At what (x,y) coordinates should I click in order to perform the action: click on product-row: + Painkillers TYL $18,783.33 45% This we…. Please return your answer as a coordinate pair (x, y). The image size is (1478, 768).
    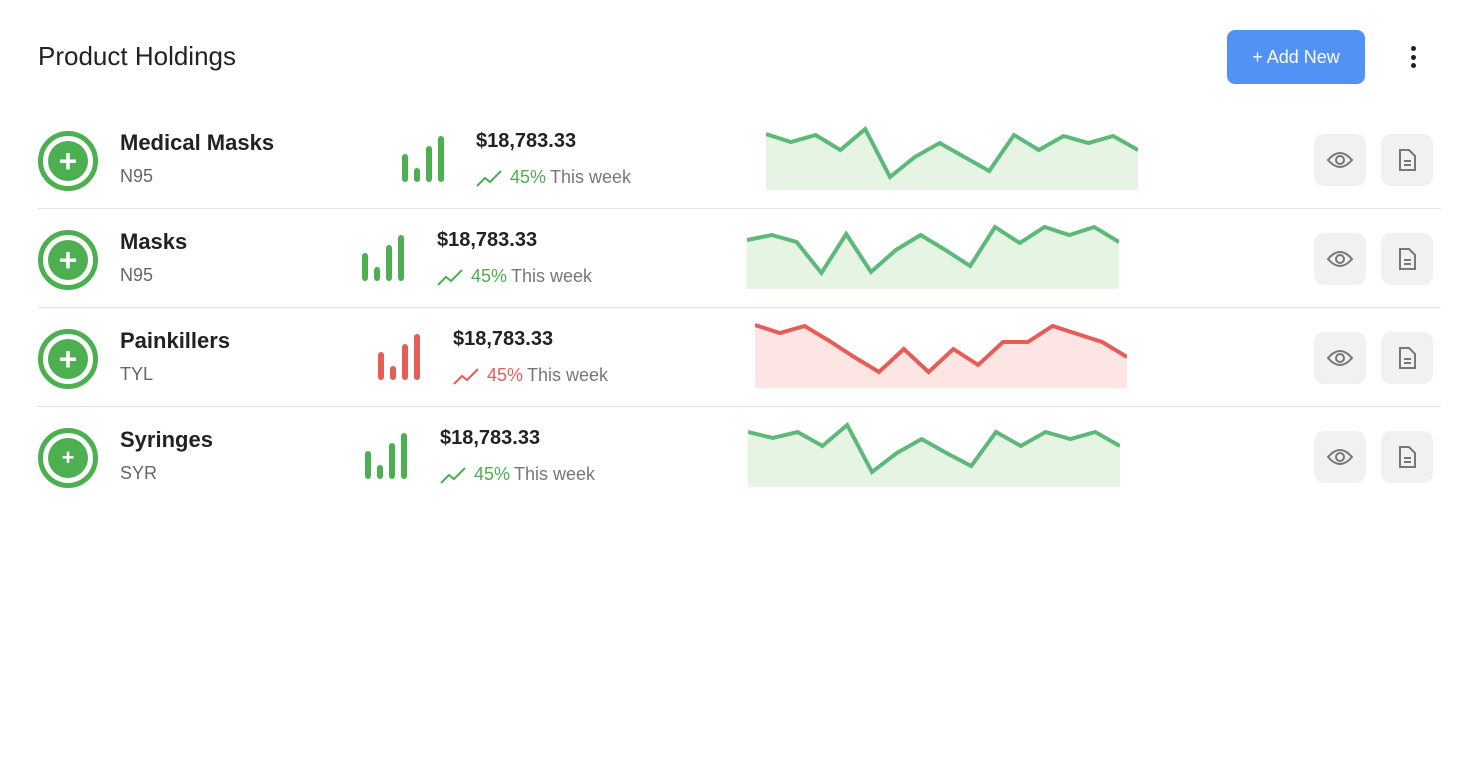
    Looking at the image, I should click on (739, 357).